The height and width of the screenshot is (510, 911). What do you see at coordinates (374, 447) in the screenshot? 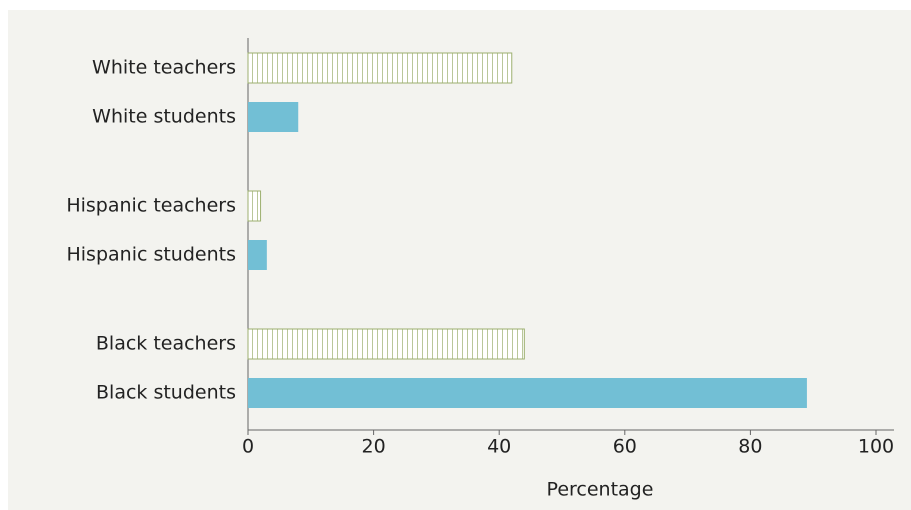
I see `x-tick-label: 20` at bounding box center [374, 447].